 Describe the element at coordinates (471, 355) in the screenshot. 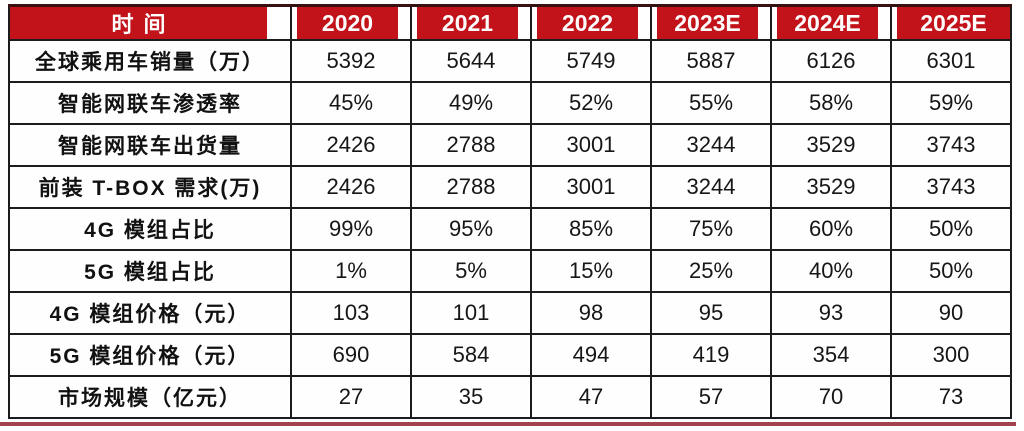

I see `data-cell: 584` at that location.